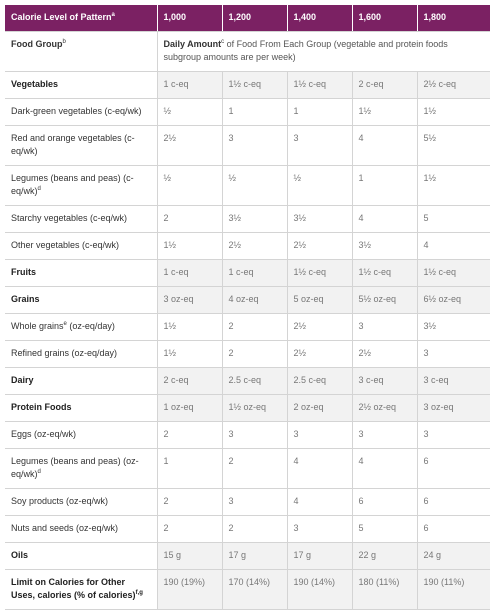 This screenshot has width=497, height=610. What do you see at coordinates (247, 112) in the screenshot?
I see `table-row: Dark-green vegetables (c-eq/wk) ½ 1 1 1½ 1½` at bounding box center [247, 112].